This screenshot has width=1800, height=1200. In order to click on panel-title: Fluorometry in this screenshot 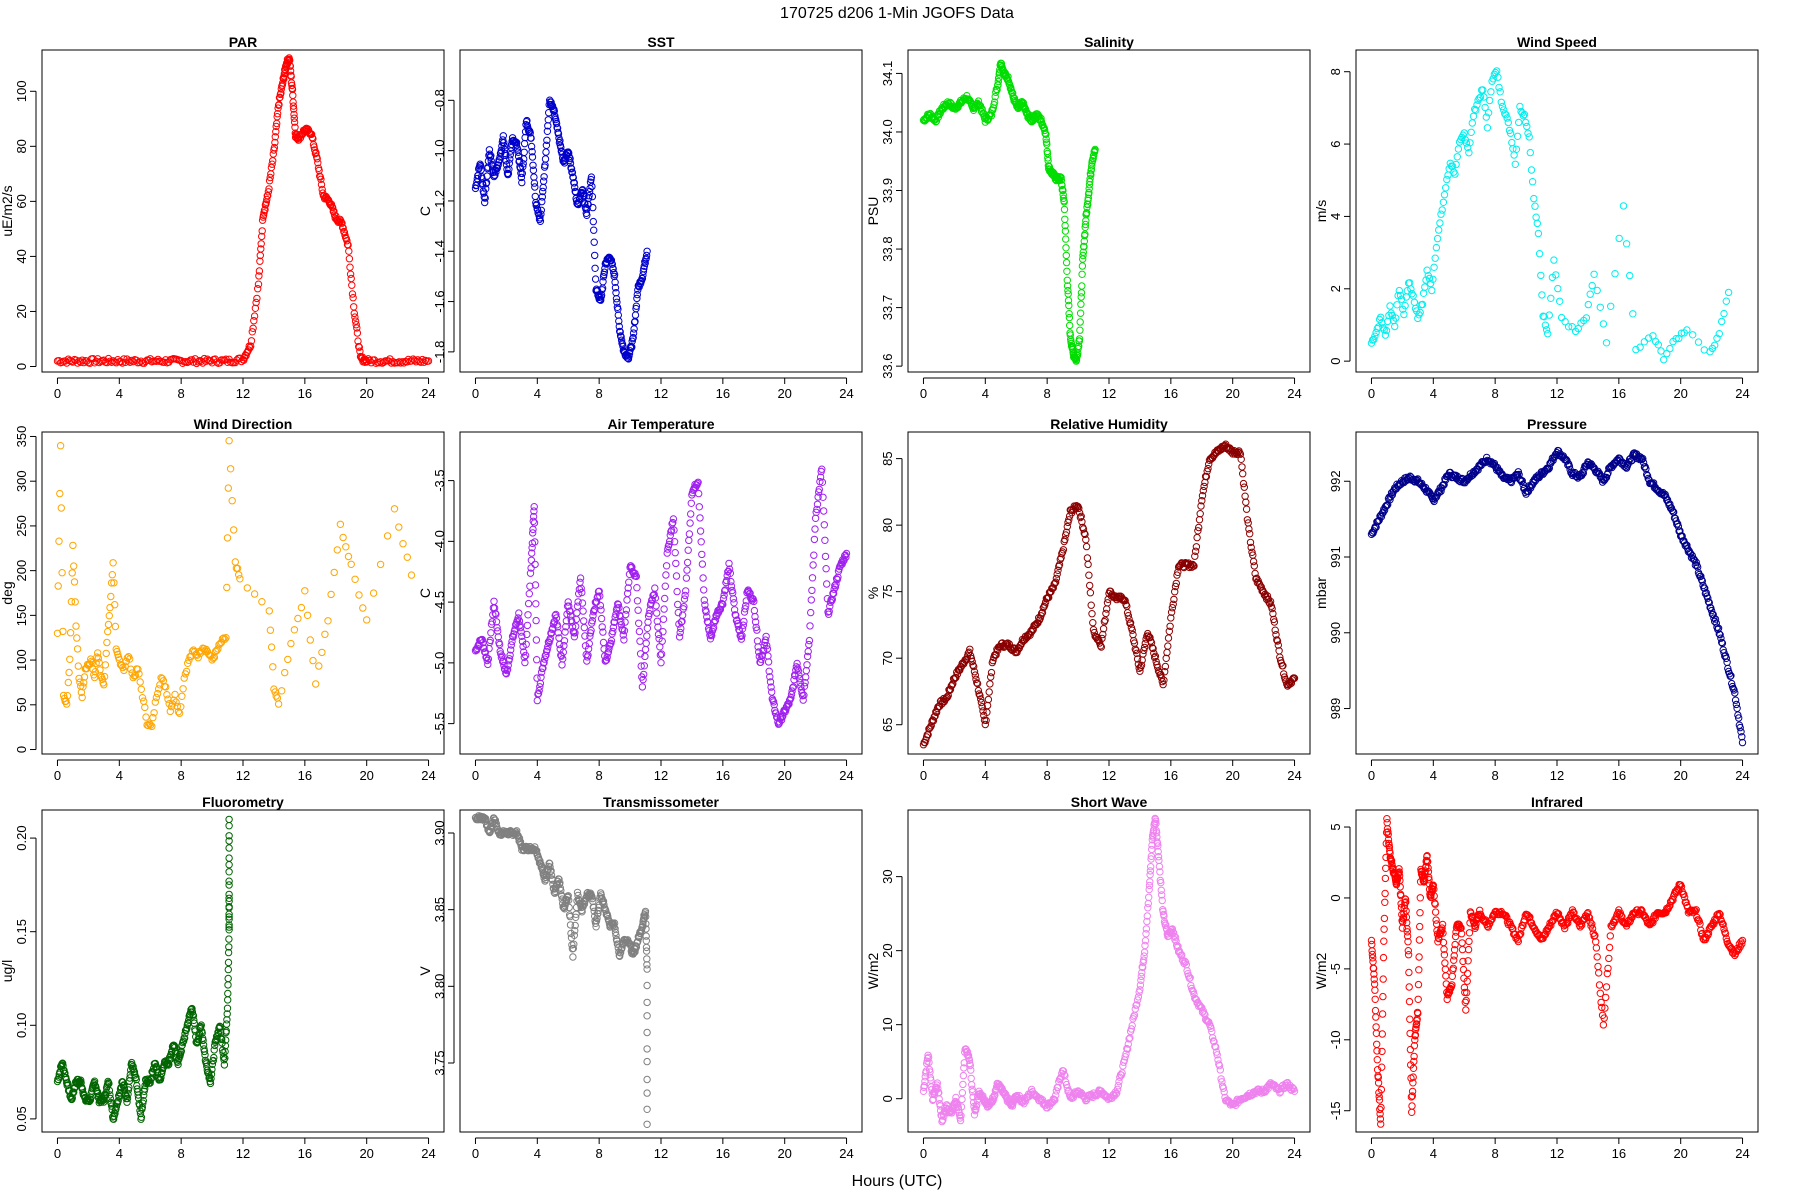, I will do `click(243, 802)`.